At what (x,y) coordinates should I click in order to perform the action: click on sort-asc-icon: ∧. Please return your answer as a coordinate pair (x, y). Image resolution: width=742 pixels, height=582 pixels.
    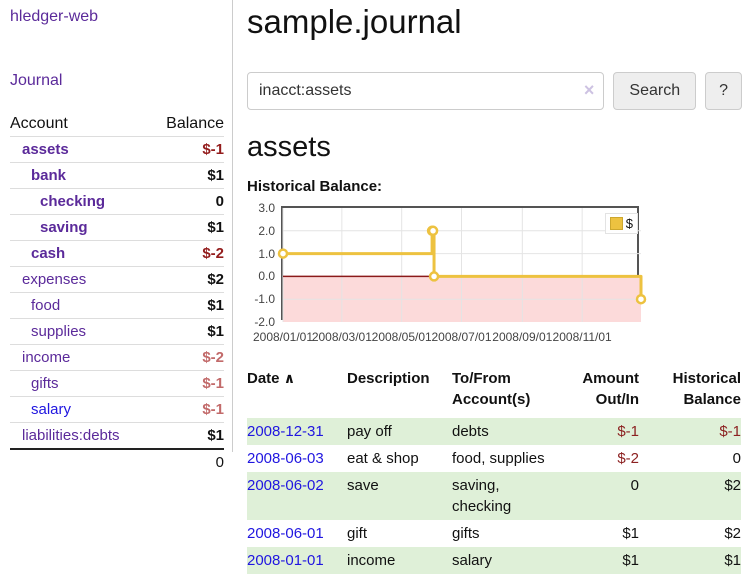
    Looking at the image, I should click on (289, 378).